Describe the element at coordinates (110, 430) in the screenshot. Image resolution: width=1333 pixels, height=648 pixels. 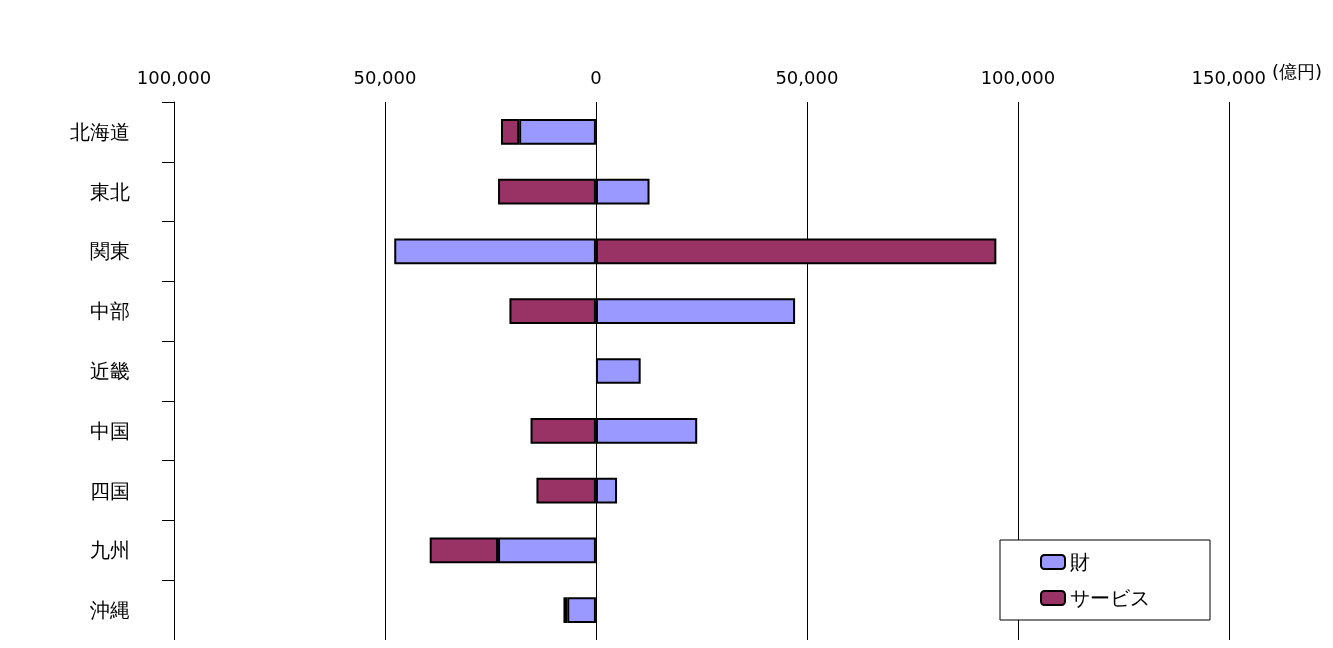
I see `y-tick-label: 中国` at that location.